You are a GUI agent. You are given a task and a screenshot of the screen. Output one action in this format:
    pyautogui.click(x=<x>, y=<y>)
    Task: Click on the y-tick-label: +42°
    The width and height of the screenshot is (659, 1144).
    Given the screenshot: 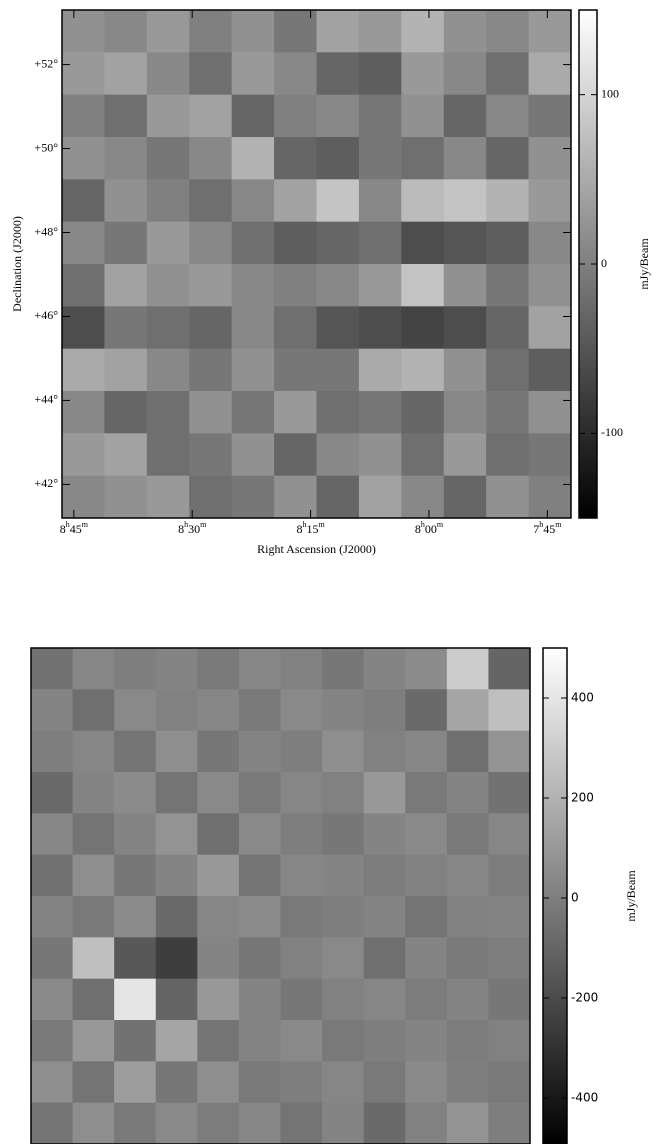 What is the action you would take?
    pyautogui.click(x=46, y=483)
    